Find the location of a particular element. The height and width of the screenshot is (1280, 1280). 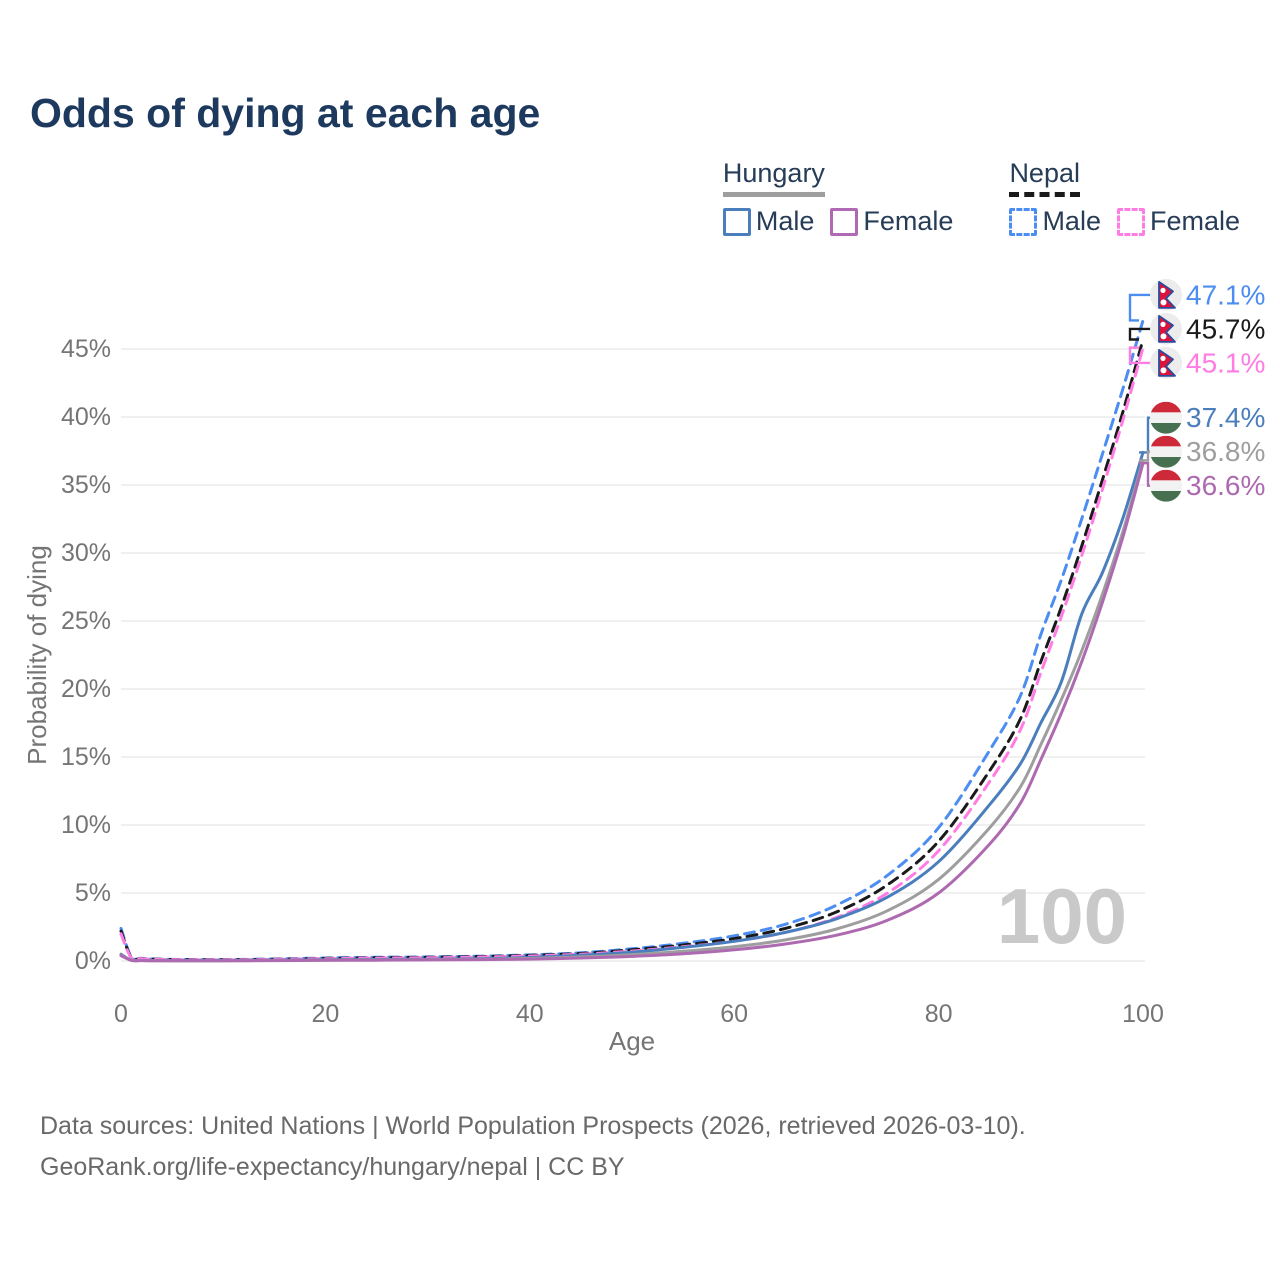

x-axis-tick-60: 60 is located at coordinates (734, 1014).